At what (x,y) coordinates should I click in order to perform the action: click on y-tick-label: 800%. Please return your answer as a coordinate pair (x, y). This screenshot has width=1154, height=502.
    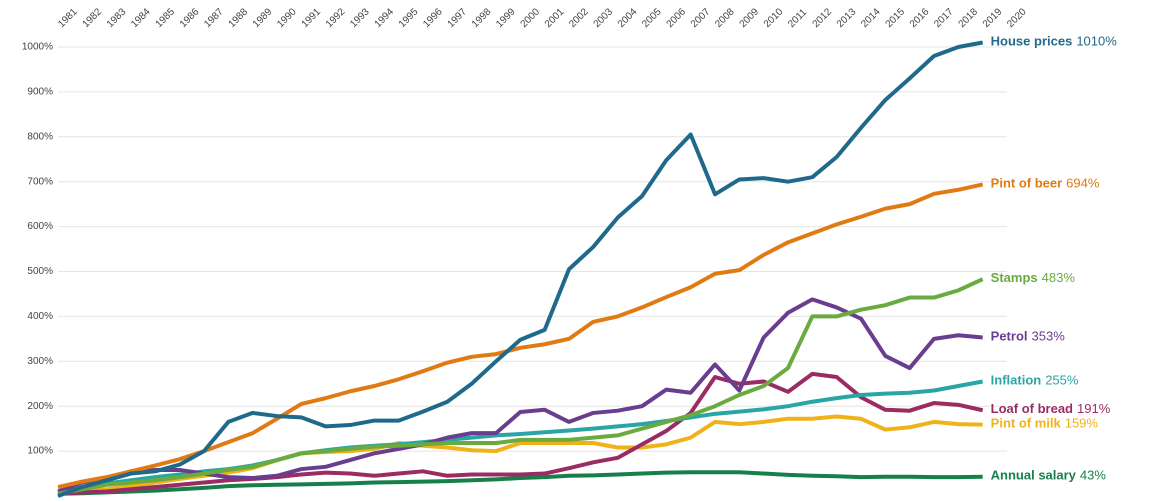
    Looking at the image, I should click on (40, 136).